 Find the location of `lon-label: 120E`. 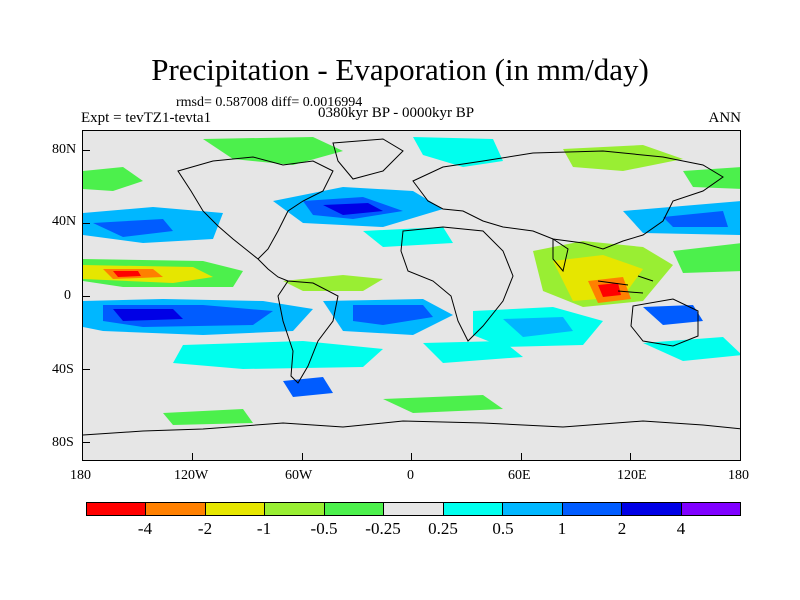

lon-label: 120E is located at coordinates (632, 475).